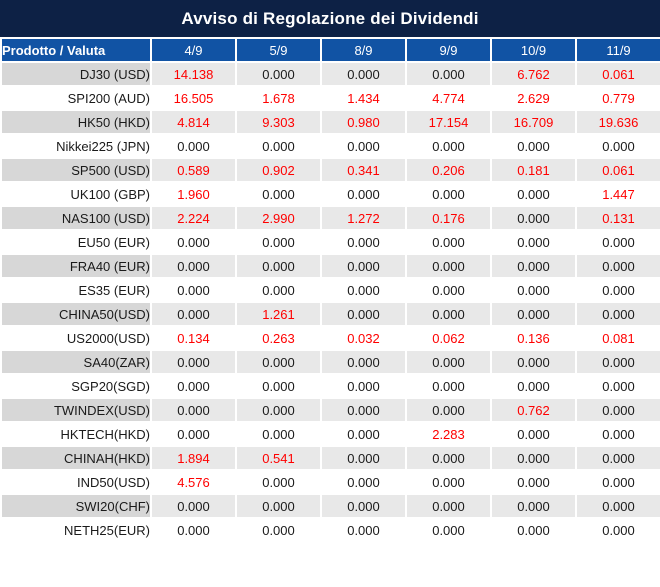 The image size is (660, 587). What do you see at coordinates (448, 434) in the screenshot?
I see `value-cell: 2.283` at bounding box center [448, 434].